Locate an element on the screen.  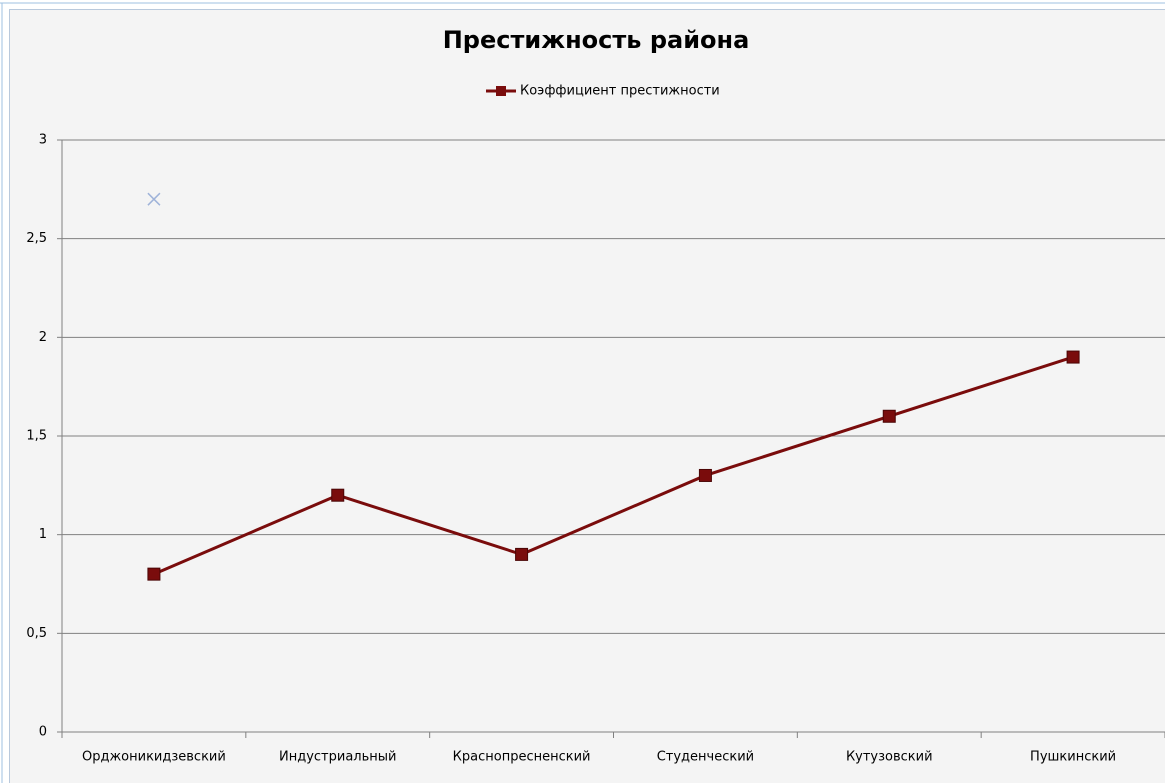
legend-label: Коэффициент престижности is located at coordinates (620, 91).